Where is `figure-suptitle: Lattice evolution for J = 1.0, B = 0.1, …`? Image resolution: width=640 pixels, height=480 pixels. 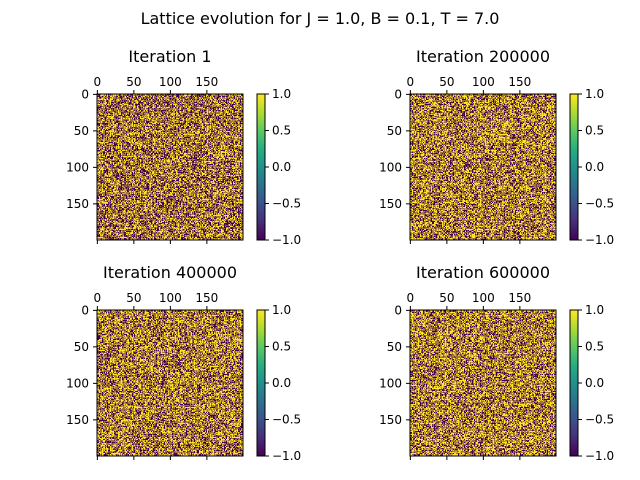 figure-suptitle: Lattice evolution for J = 1.0, B = 0.1, … is located at coordinates (320, 18).